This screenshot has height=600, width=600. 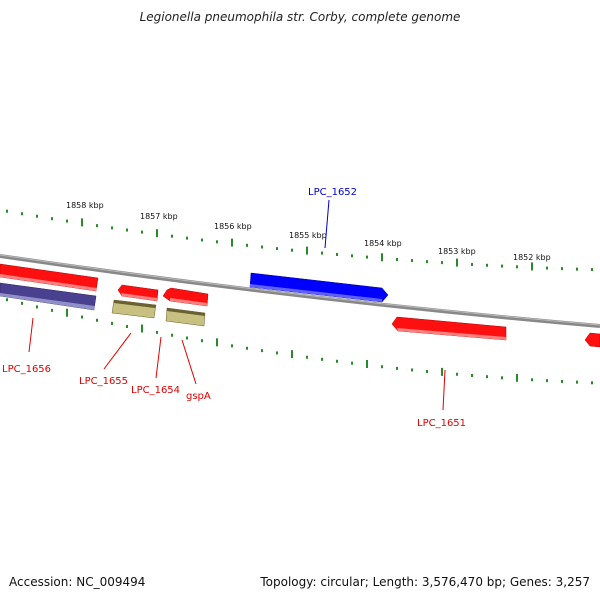 I want to click on gene-label-lpc-1652: LPC_1652, so click(x=332, y=192).